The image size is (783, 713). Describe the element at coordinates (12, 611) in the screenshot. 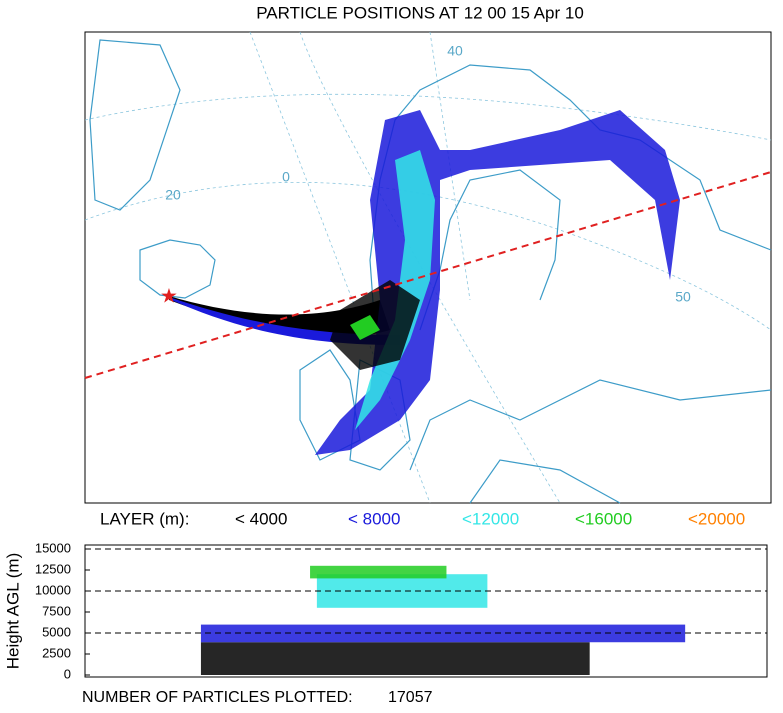

I see `y-axis-label: Height AGL (m)` at that location.